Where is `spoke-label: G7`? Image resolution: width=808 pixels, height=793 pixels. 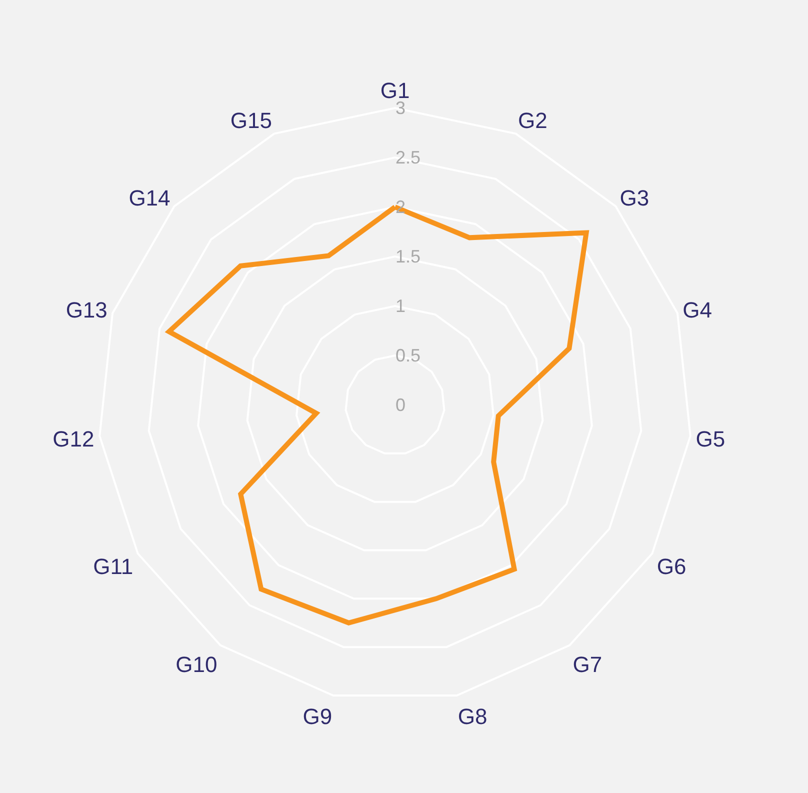
spoke-label: G7 is located at coordinates (587, 664).